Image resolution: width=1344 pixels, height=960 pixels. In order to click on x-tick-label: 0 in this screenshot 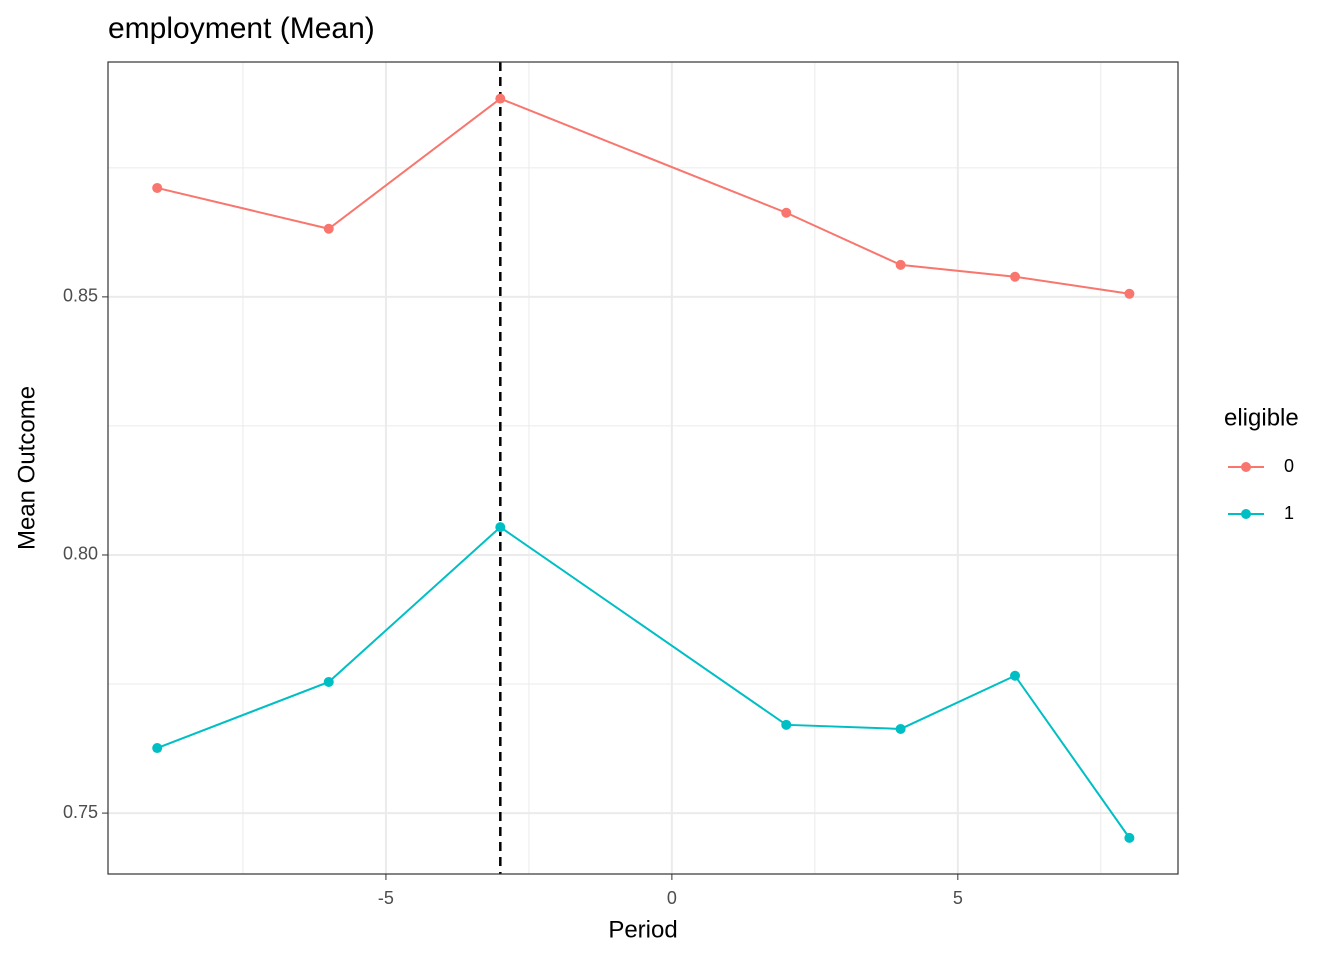, I will do `click(672, 898)`.